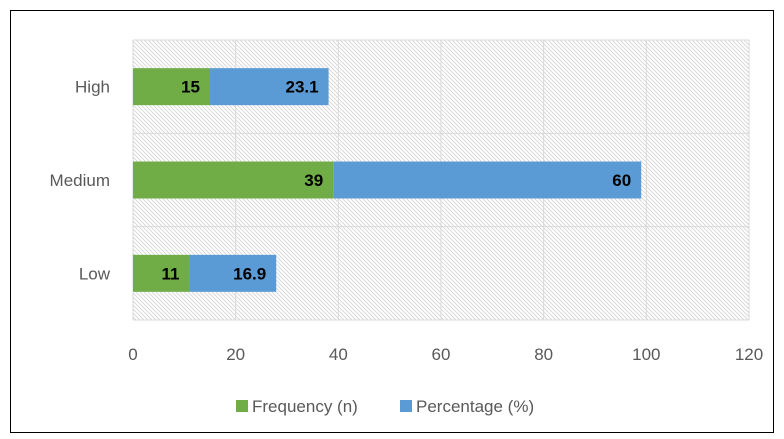 Image resolution: width=784 pixels, height=439 pixels. What do you see at coordinates (132, 354) in the screenshot?
I see `x-tick-label: 0` at bounding box center [132, 354].